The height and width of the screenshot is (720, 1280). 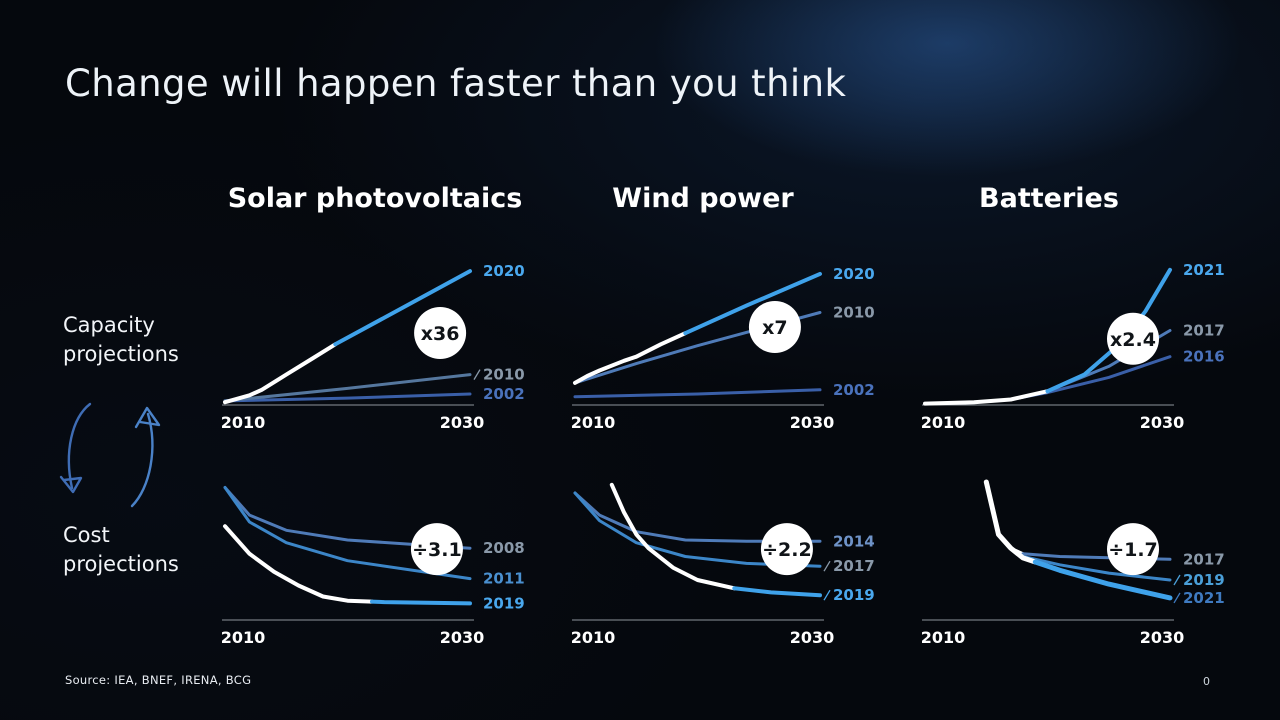 What do you see at coordinates (1206, 681) in the screenshot?
I see `page-number: 0` at bounding box center [1206, 681].